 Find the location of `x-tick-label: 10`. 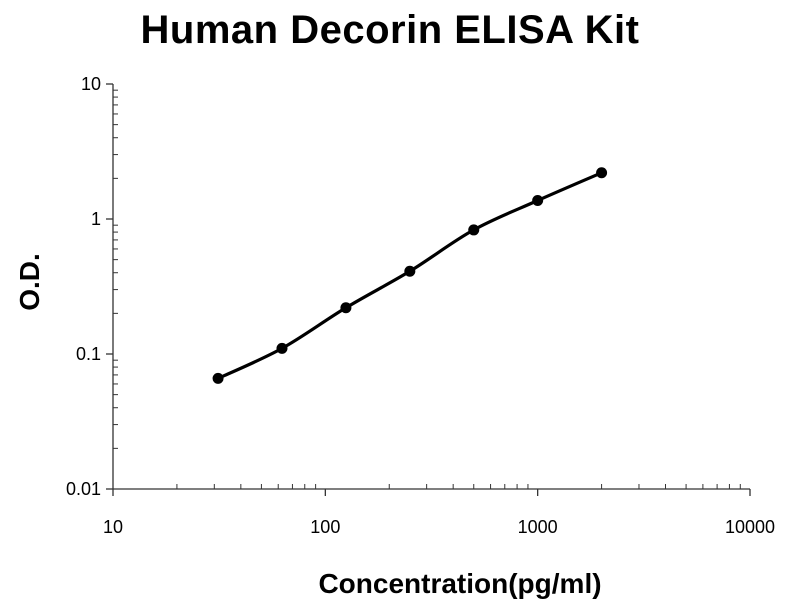

x-tick-label: 10 is located at coordinates (113, 527).